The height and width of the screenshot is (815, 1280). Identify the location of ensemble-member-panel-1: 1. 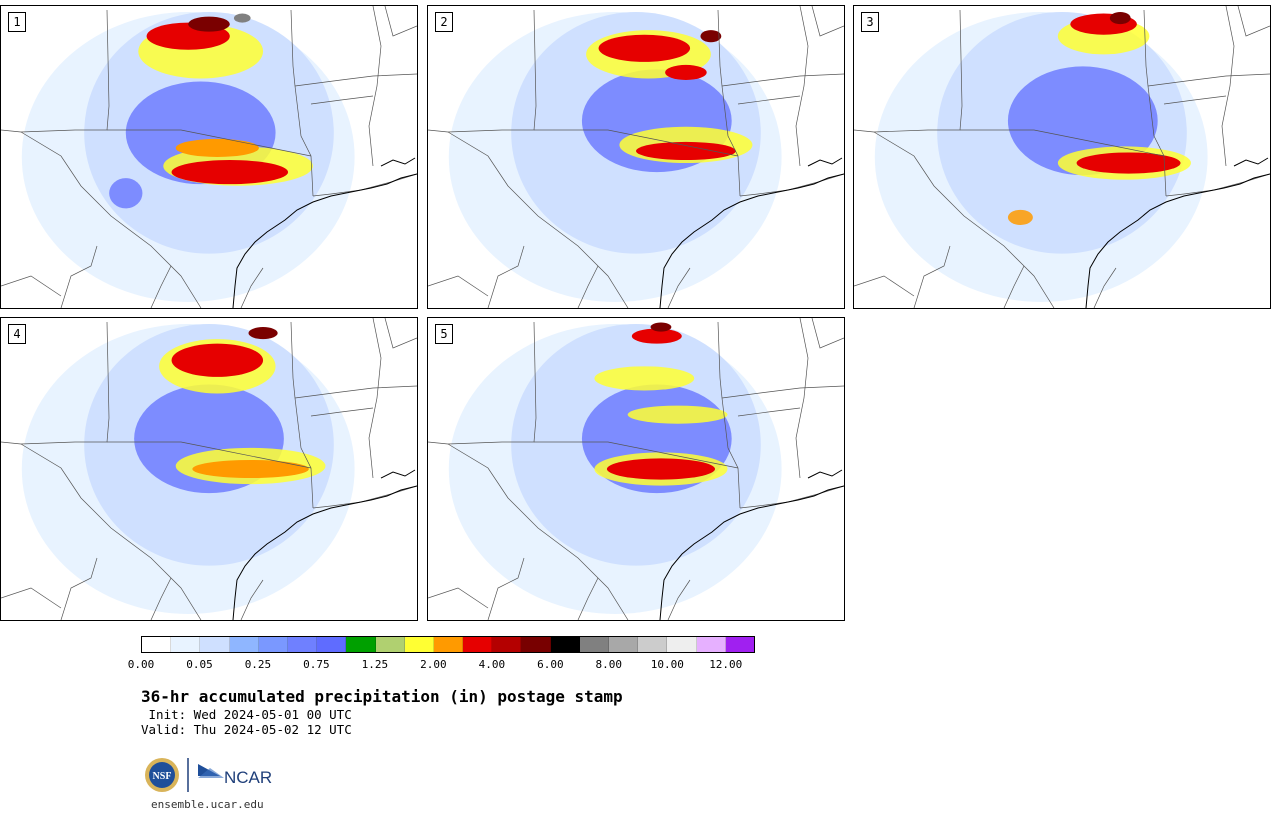
(209, 157).